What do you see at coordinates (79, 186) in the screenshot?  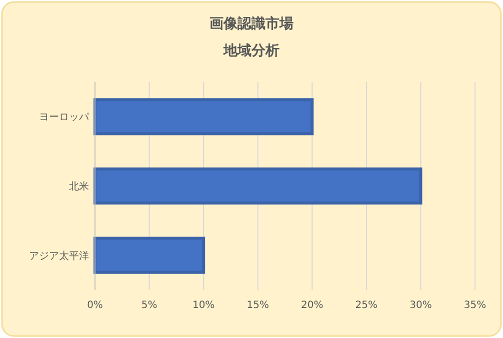 I see `y-tick-label: 北米` at bounding box center [79, 186].